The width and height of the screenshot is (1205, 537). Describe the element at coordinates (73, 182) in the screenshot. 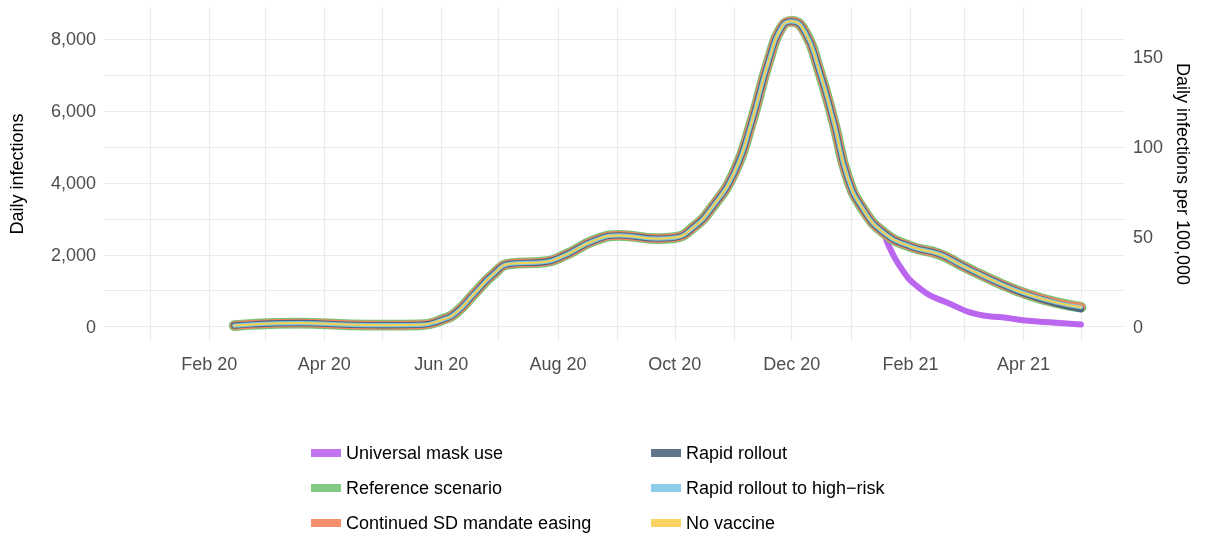

I see `y-tick-label: 4,000` at that location.